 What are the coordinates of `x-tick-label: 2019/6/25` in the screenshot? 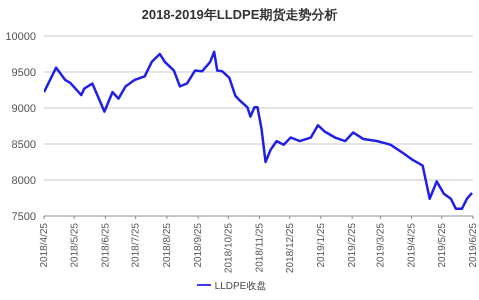 It's located at (473, 245).